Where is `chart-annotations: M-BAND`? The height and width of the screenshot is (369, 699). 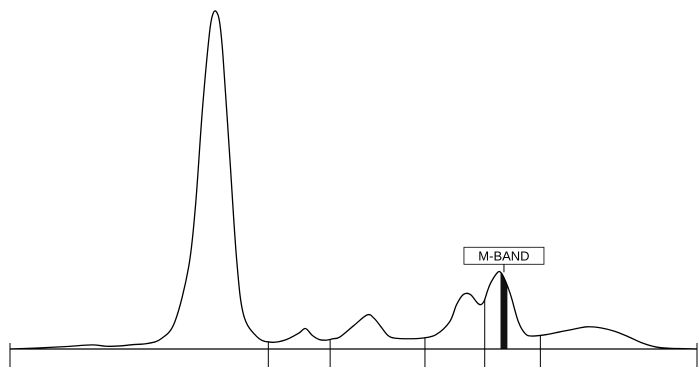
chart-annotations: M-BAND is located at coordinates (504, 259).